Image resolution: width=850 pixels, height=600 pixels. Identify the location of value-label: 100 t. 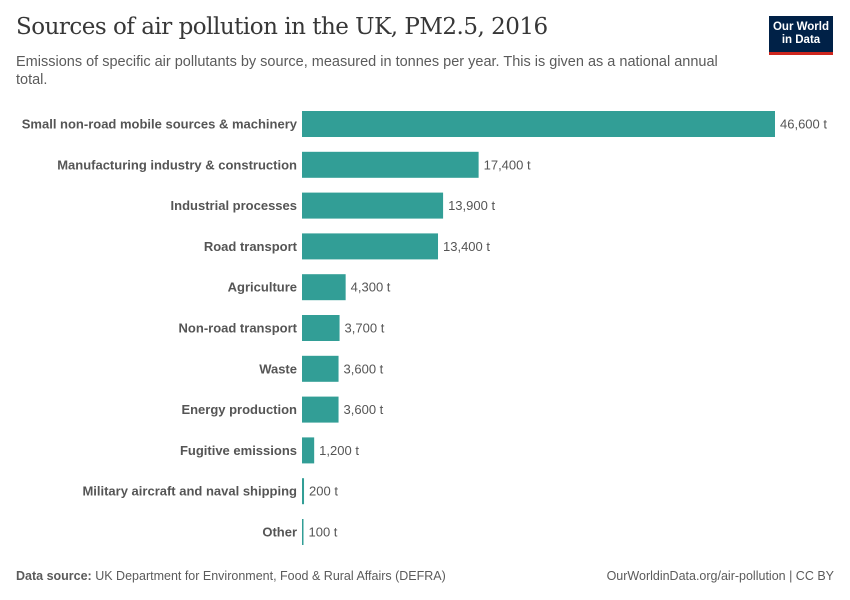
(323, 532).